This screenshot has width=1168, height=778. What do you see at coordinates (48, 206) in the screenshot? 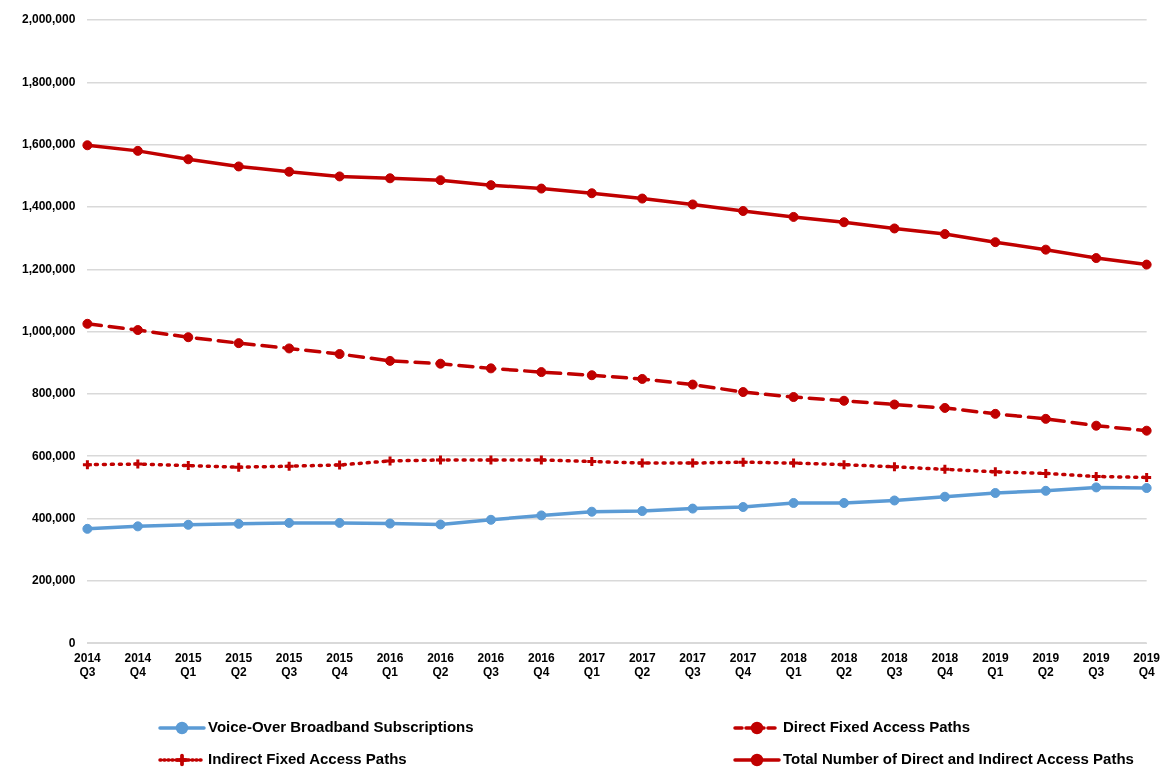
I see `y-tick-label: 1,400,000` at bounding box center [48, 206].